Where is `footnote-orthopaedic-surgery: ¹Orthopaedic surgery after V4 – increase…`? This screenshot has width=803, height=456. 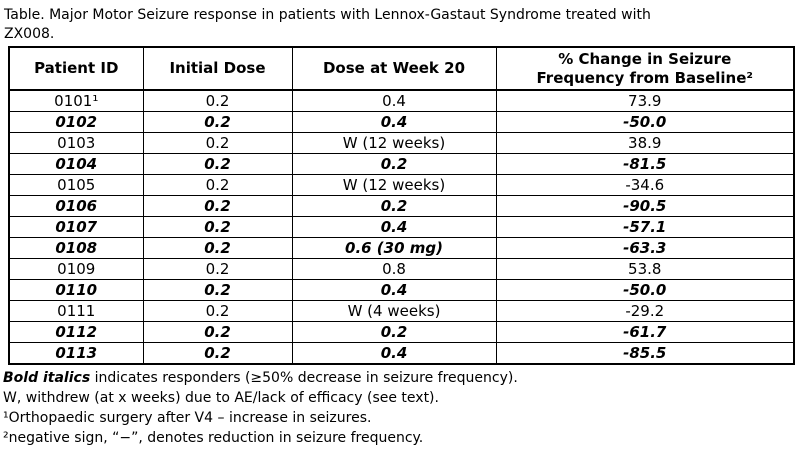 footnote-orthopaedic-surgery: ¹Orthopaedic surgery after V4 – increase… is located at coordinates (187, 418).